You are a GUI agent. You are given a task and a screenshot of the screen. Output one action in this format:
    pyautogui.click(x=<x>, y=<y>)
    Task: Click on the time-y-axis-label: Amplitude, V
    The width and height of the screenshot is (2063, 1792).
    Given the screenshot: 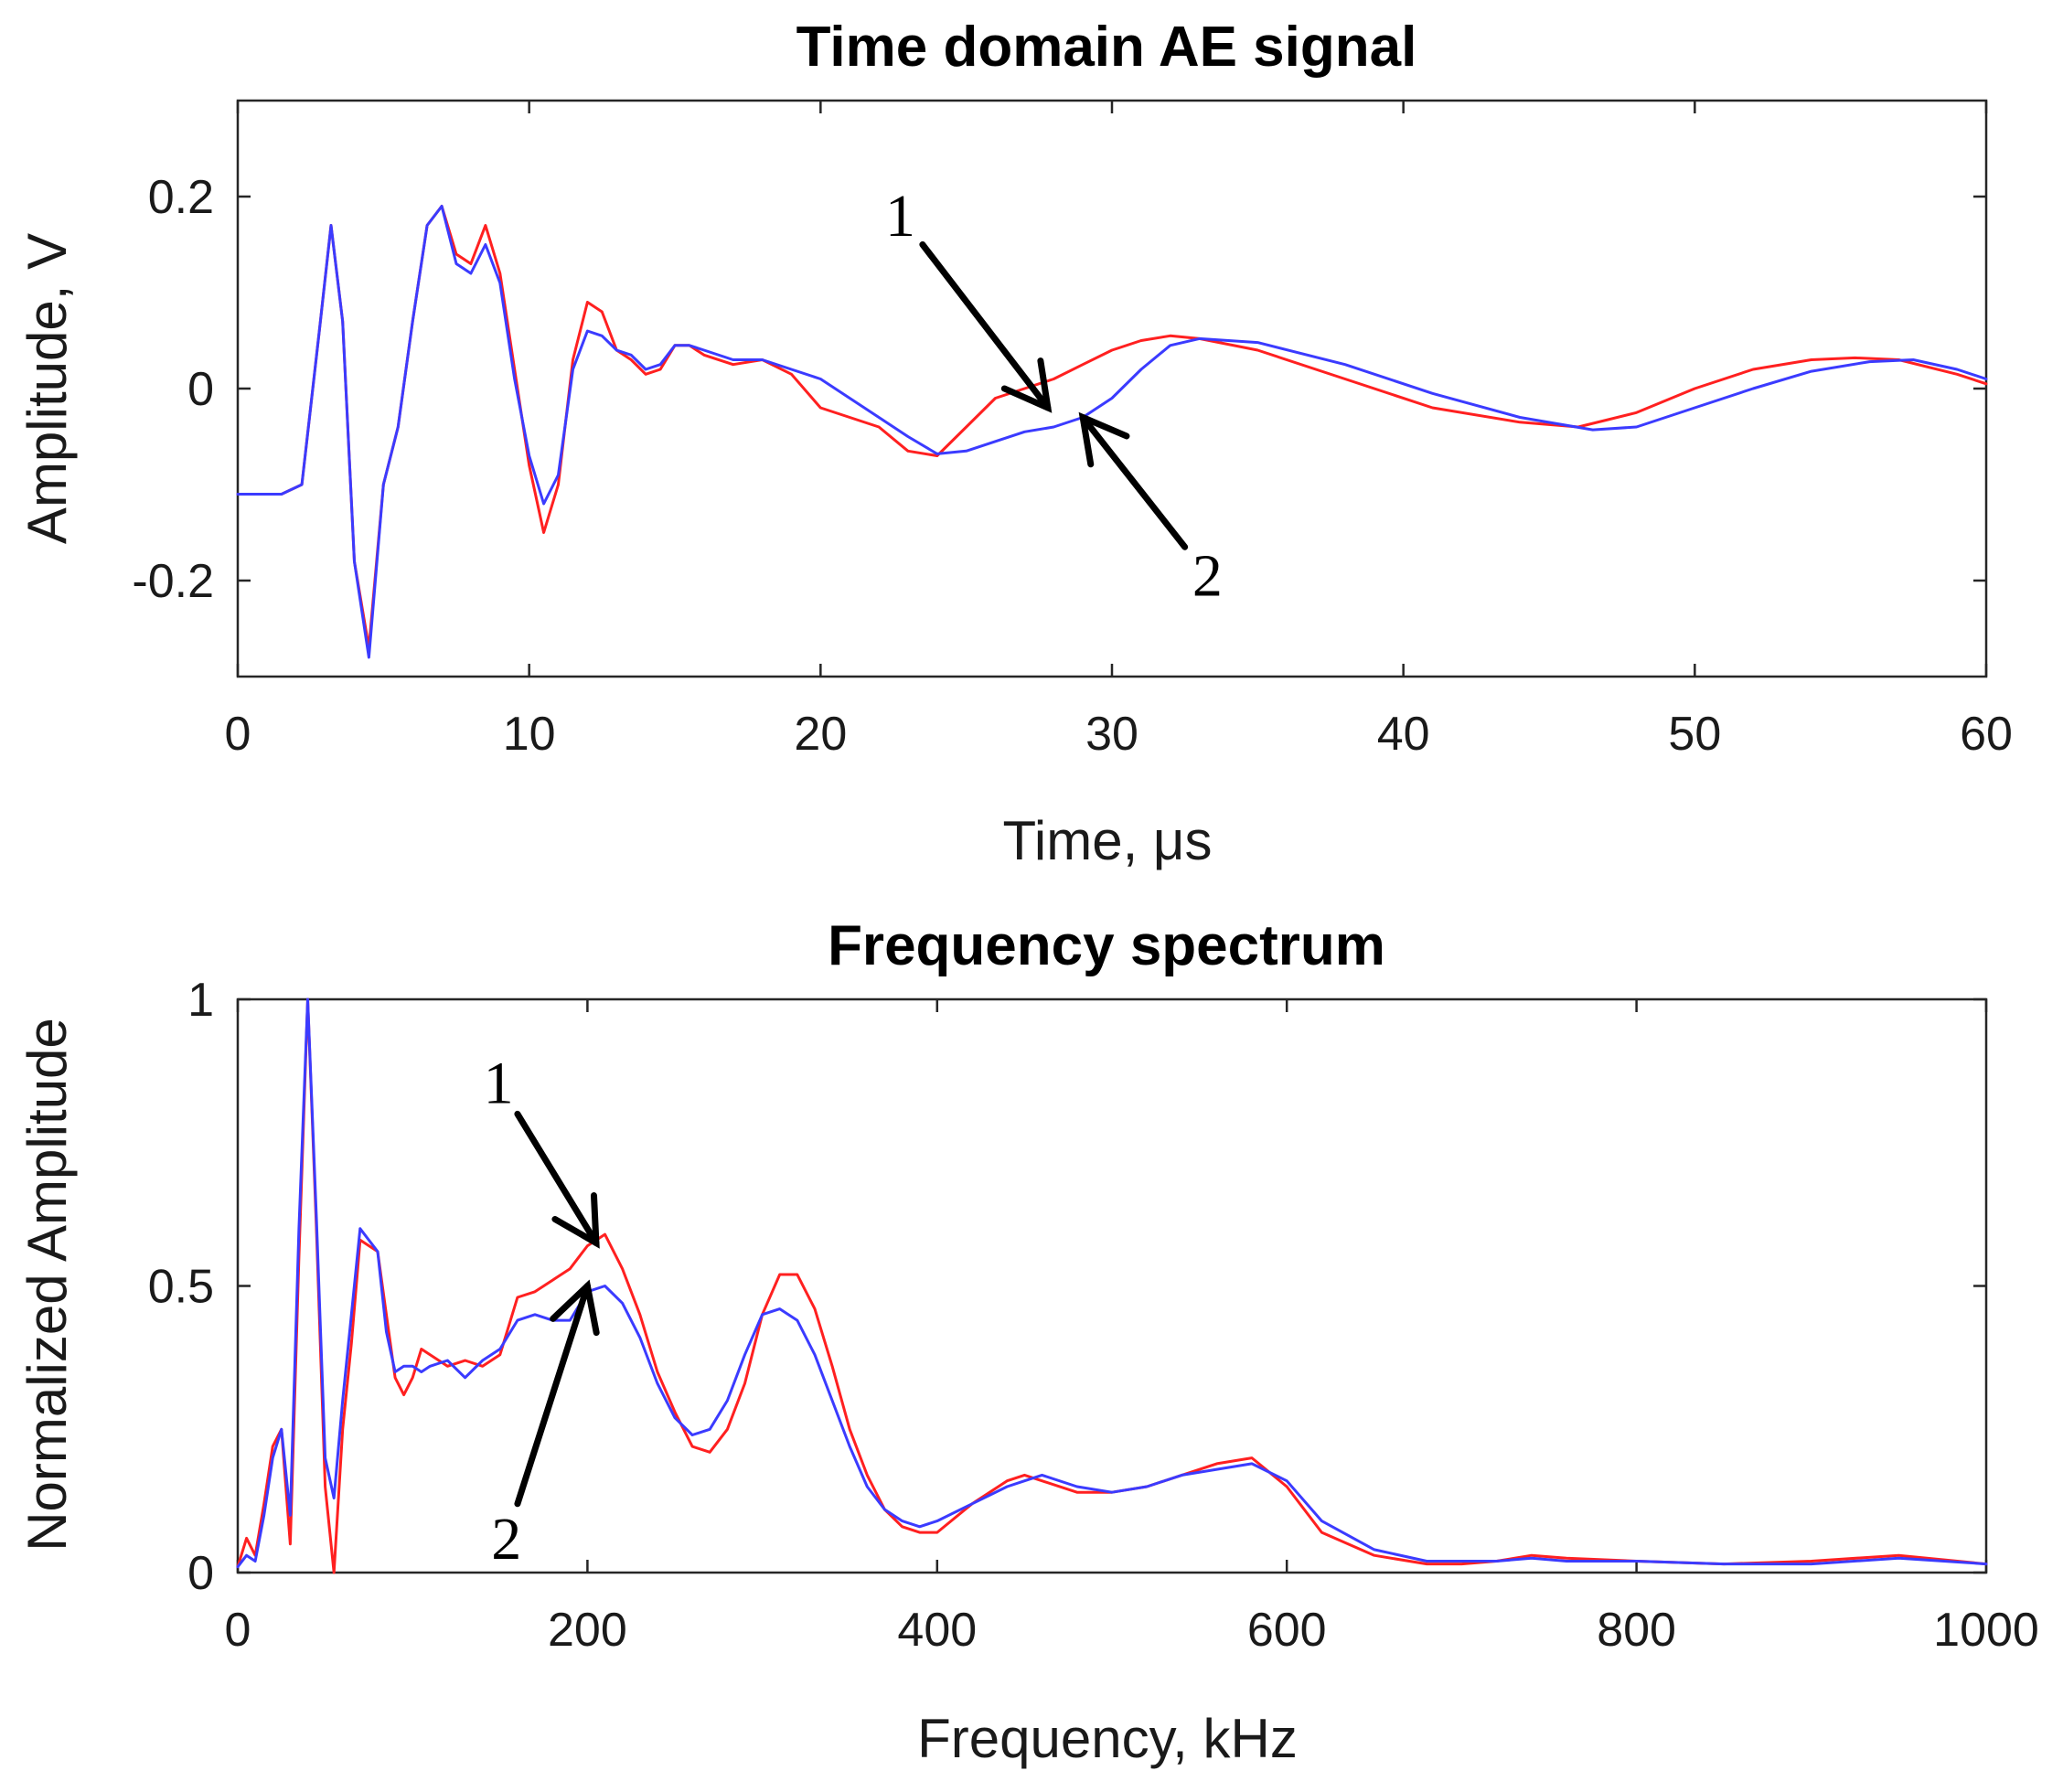 What is the action you would take?
    pyautogui.click(x=47, y=388)
    